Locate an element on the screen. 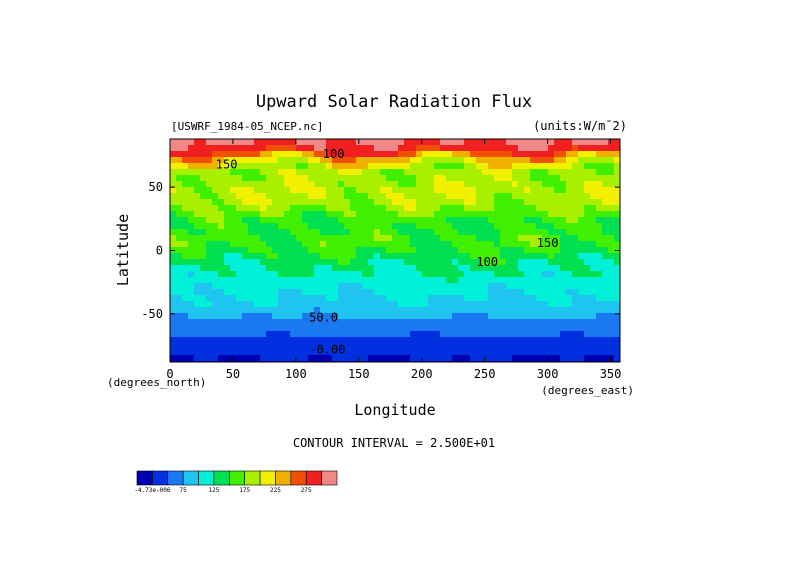 The width and height of the screenshot is (789, 562). x-tick-label: 150 is located at coordinates (359, 374).